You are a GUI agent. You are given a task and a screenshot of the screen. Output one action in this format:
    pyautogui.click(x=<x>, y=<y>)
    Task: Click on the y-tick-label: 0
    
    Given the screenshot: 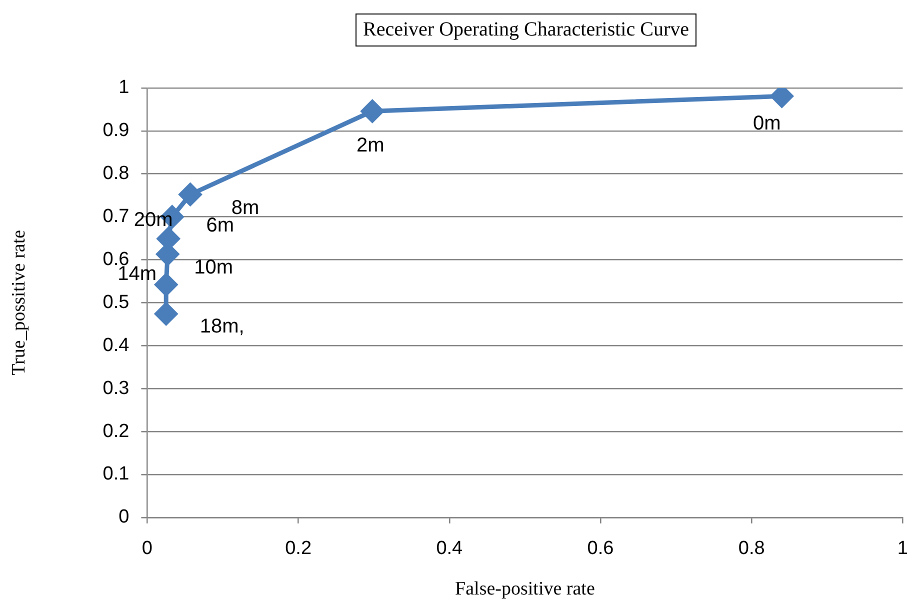 What is the action you would take?
    pyautogui.click(x=124, y=517)
    